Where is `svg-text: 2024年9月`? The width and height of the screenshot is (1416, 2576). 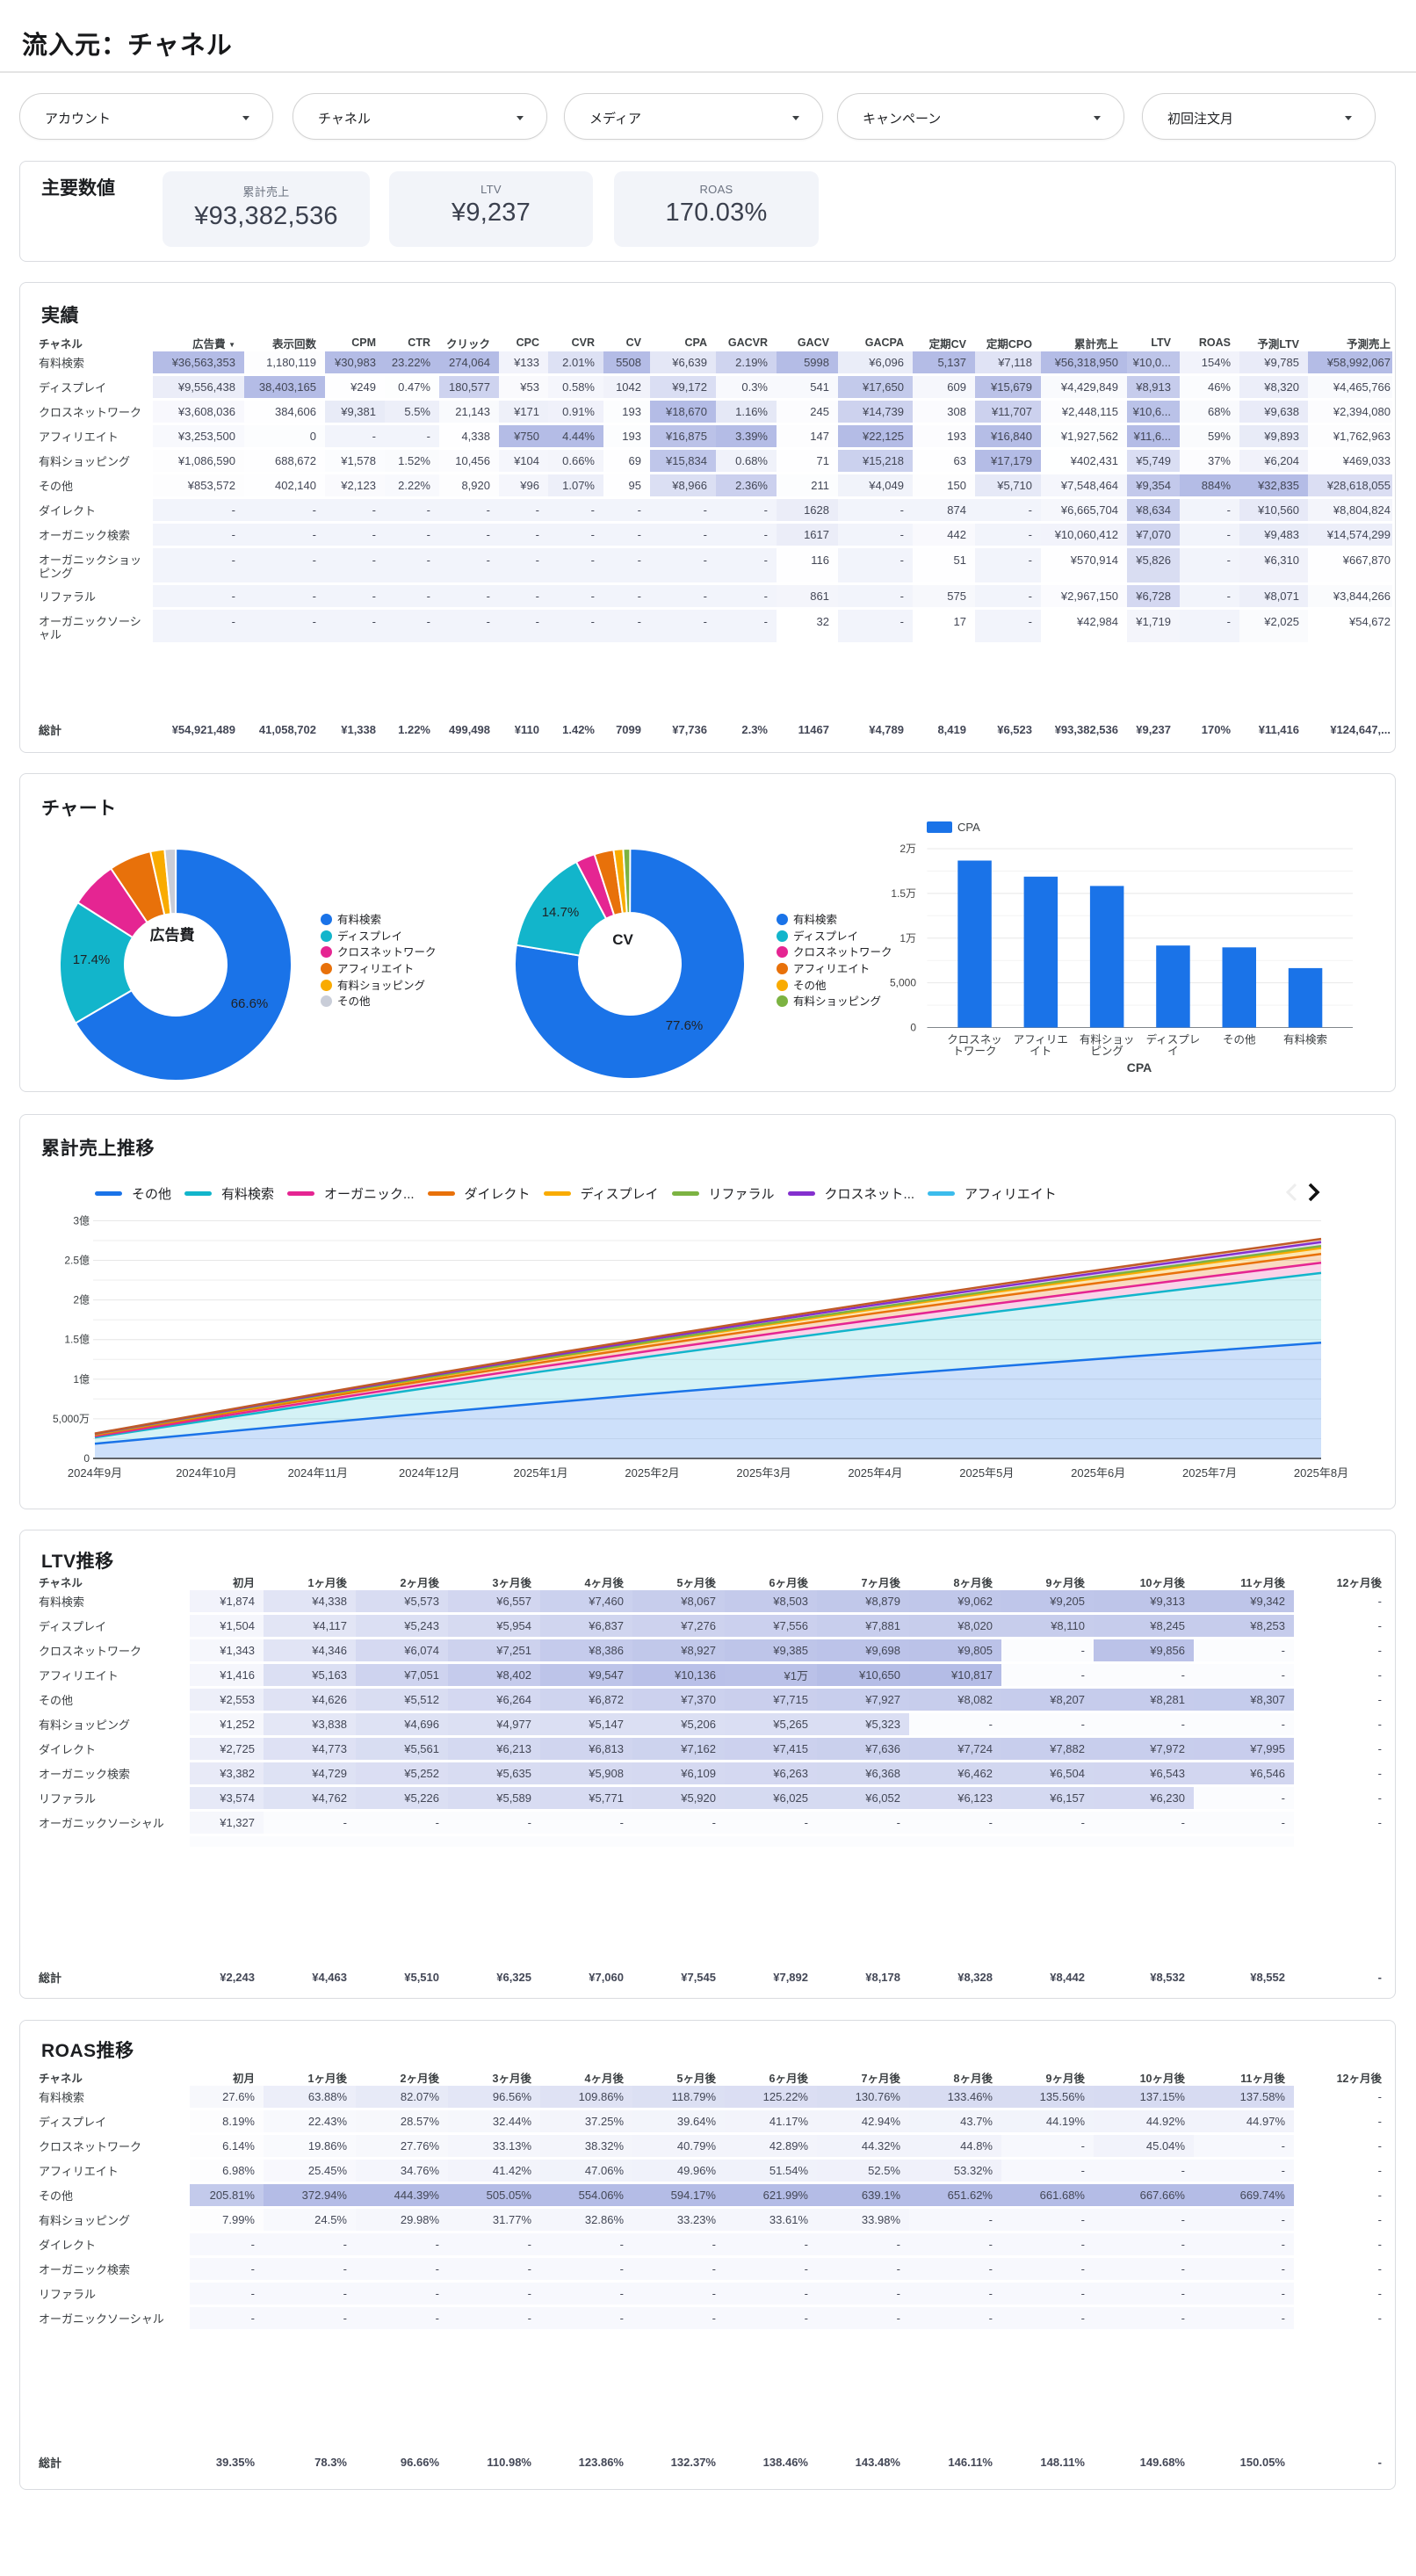
svg-text: 2024年9月 is located at coordinates (95, 1473).